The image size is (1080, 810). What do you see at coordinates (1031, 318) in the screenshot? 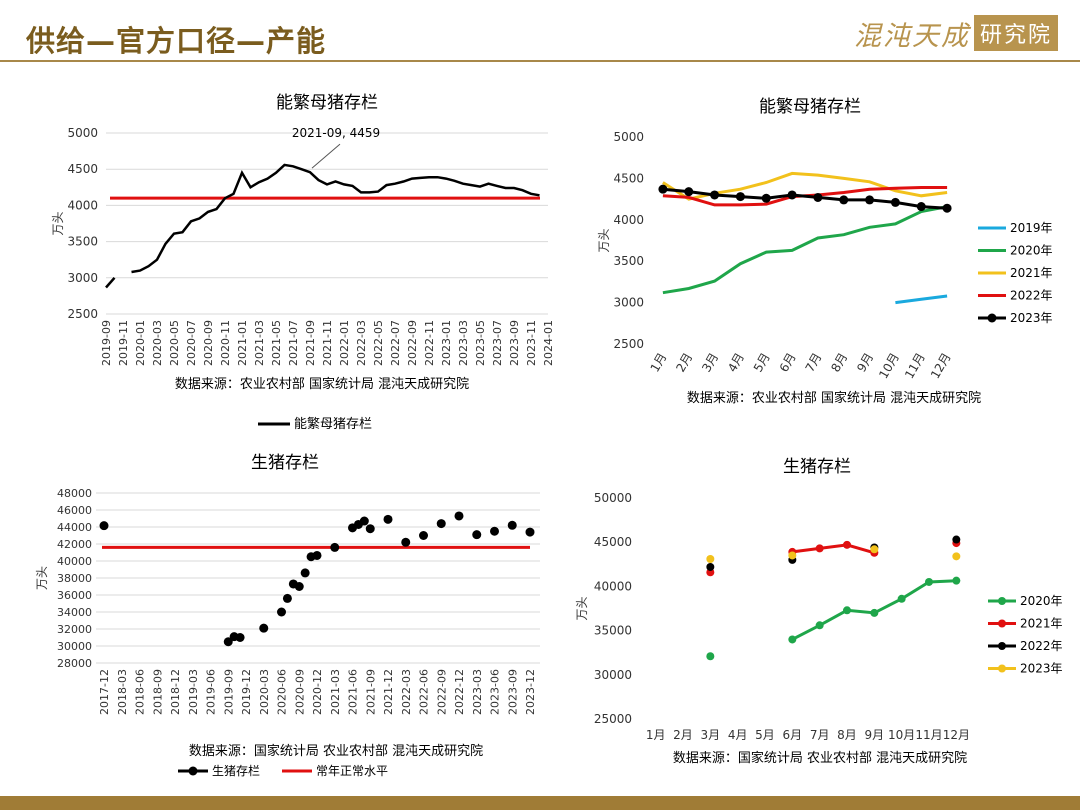
I see `legend-label: 2023年` at bounding box center [1031, 318].